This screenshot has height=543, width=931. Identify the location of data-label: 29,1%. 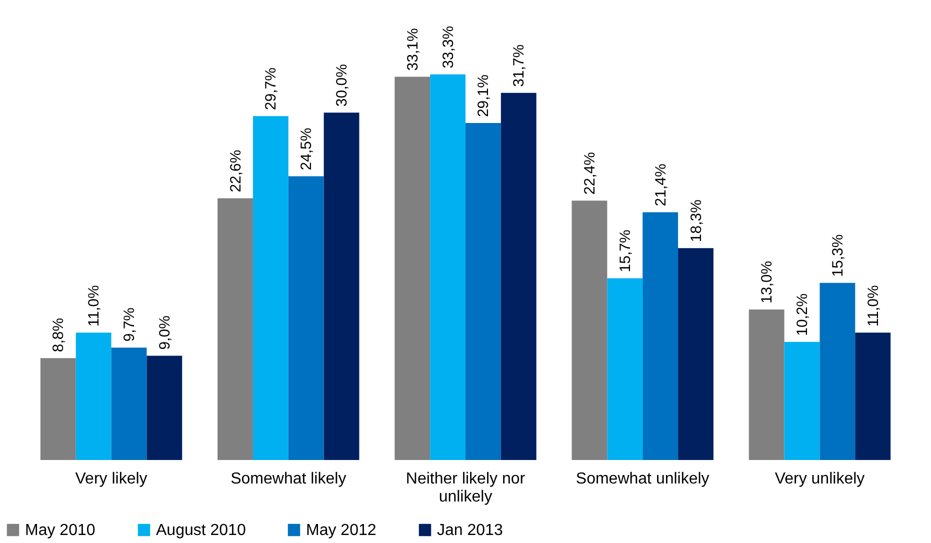
(483, 96).